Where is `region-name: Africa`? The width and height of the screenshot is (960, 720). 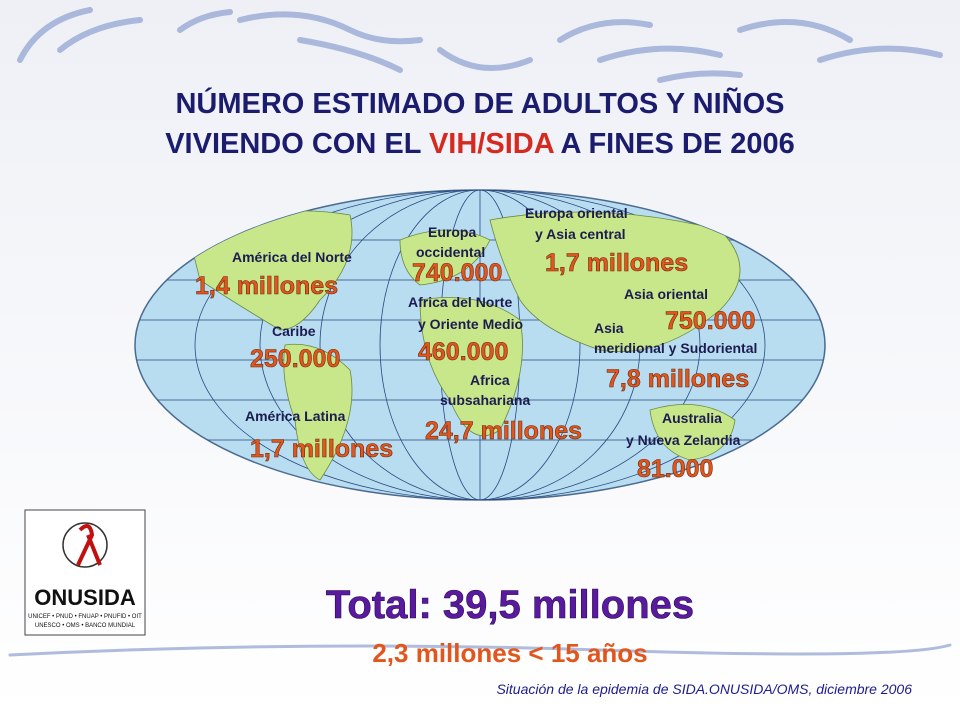 region-name: Africa is located at coordinates (490, 380).